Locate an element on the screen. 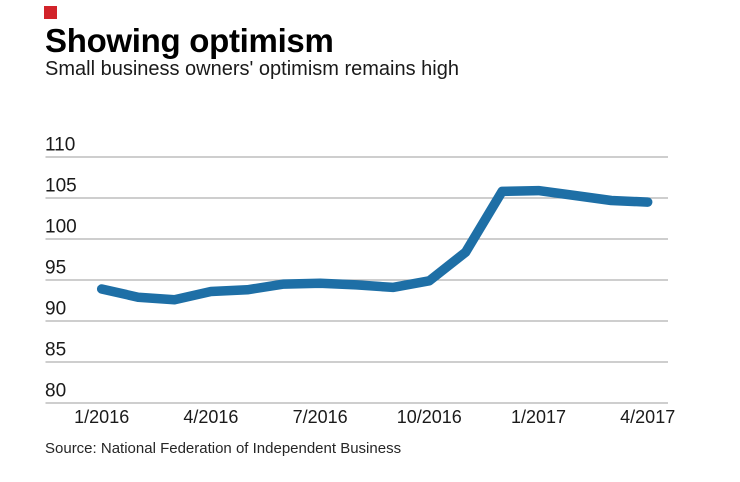 This screenshot has width=740, height=482. y-tick-label-85: 85 is located at coordinates (55, 350).